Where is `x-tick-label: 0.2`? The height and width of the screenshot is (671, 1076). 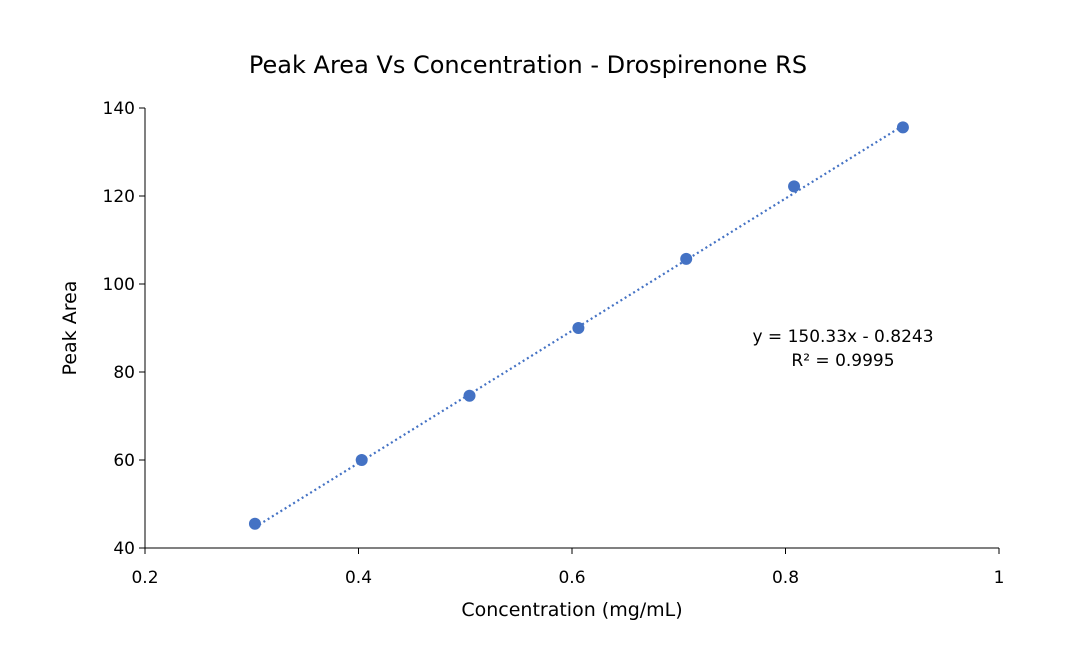
x-tick-label: 0.2 is located at coordinates (144, 578).